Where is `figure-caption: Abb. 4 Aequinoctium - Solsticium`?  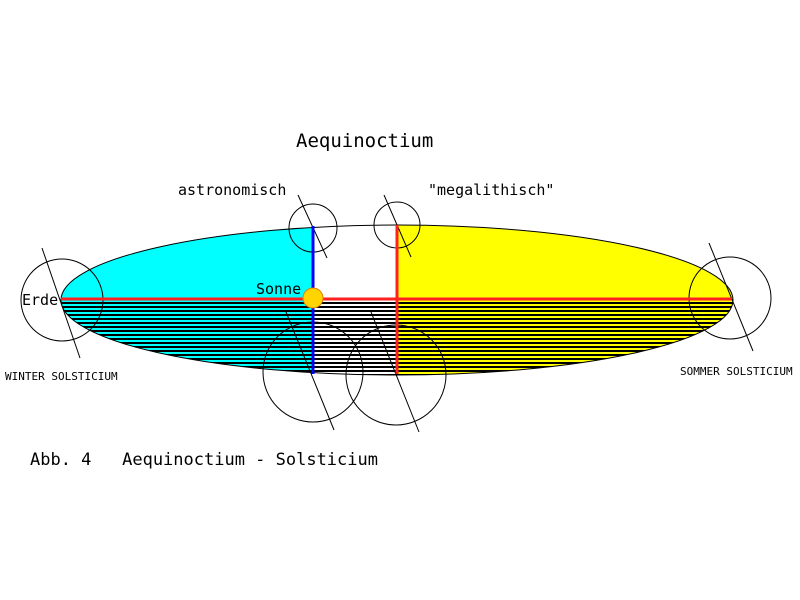 figure-caption: Abb. 4 Aequinoctium - Solsticium is located at coordinates (204, 460).